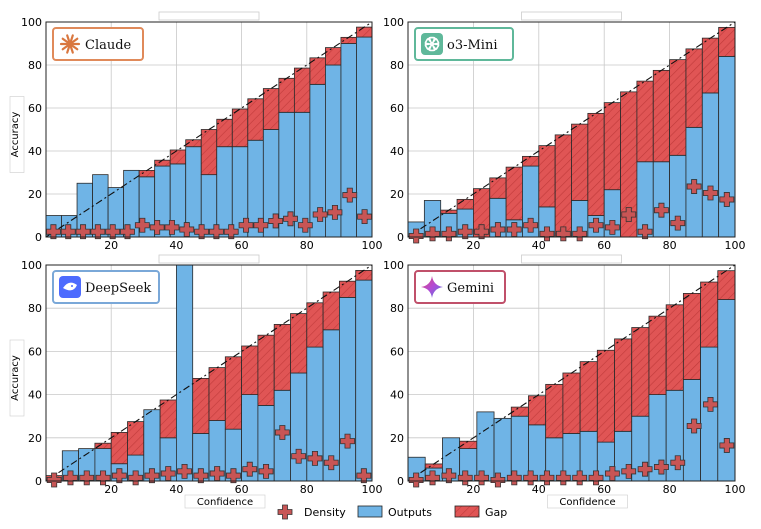 The image size is (761, 529). What do you see at coordinates (393, 130) in the screenshot?
I see `y-tick-labels: 0 20 40 60 80 100` at bounding box center [393, 130].